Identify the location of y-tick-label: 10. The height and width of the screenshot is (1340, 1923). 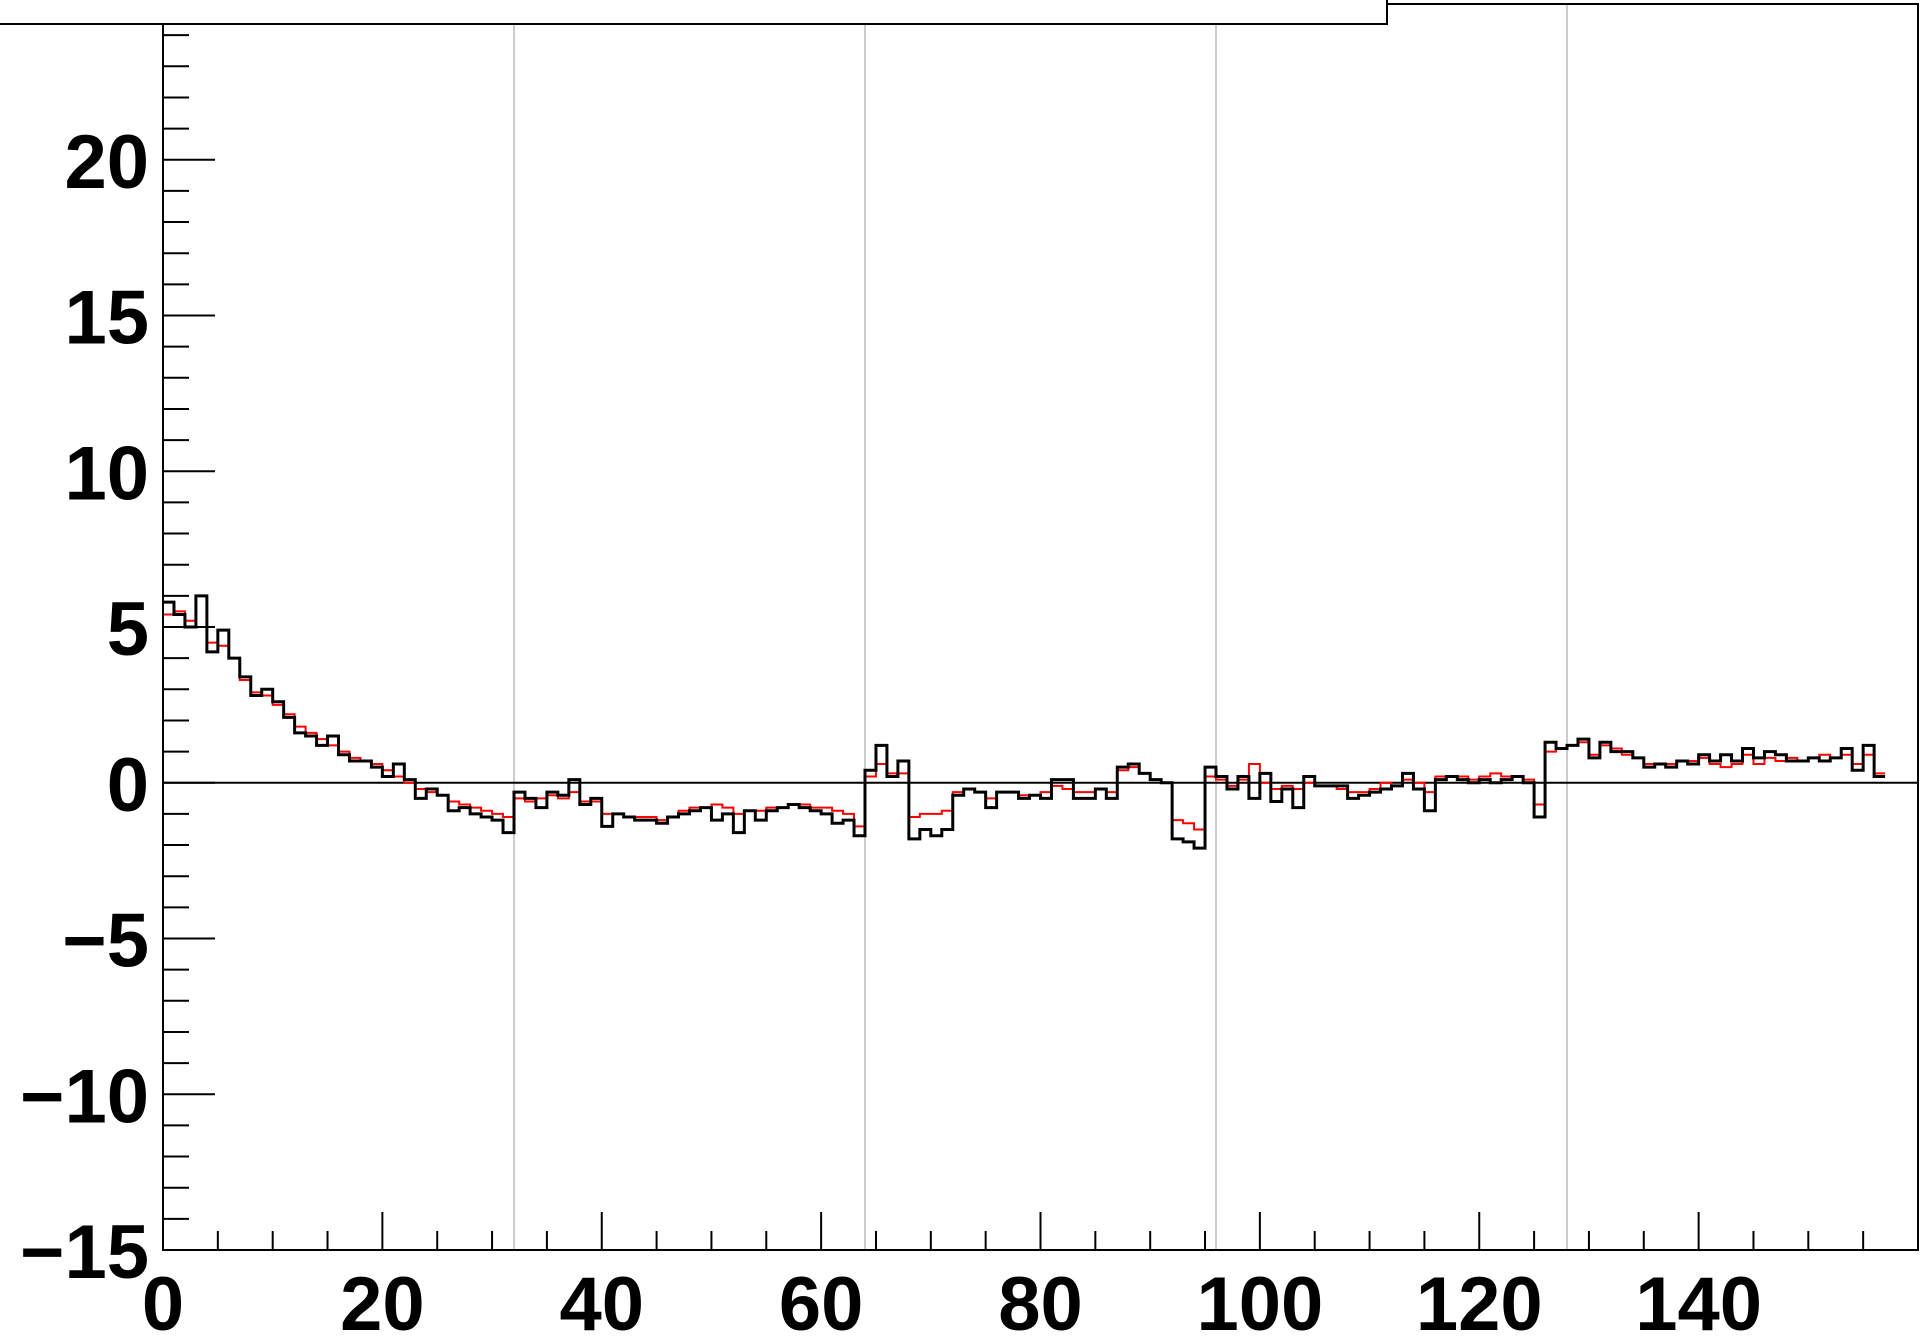
(106, 473).